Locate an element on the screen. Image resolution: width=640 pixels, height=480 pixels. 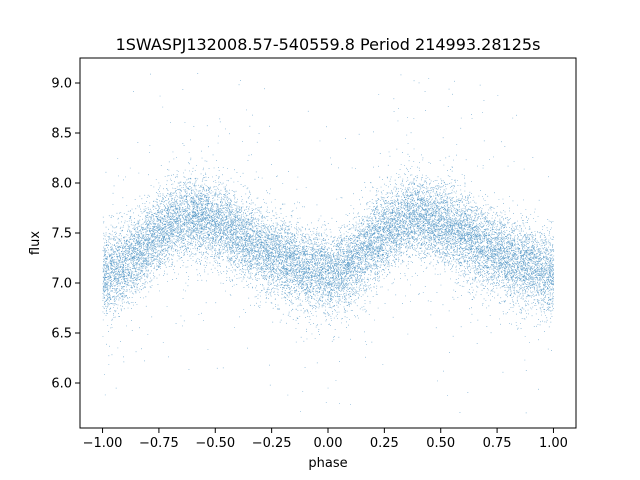
x-tick-label: −1.00 is located at coordinates (103, 443).